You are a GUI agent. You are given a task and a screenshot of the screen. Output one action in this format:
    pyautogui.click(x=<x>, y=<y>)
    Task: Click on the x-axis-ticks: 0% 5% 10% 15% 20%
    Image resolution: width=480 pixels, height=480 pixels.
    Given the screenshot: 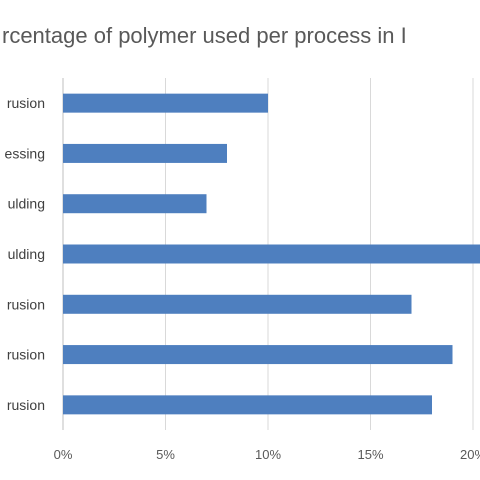 What is the action you would take?
    pyautogui.click(x=267, y=454)
    